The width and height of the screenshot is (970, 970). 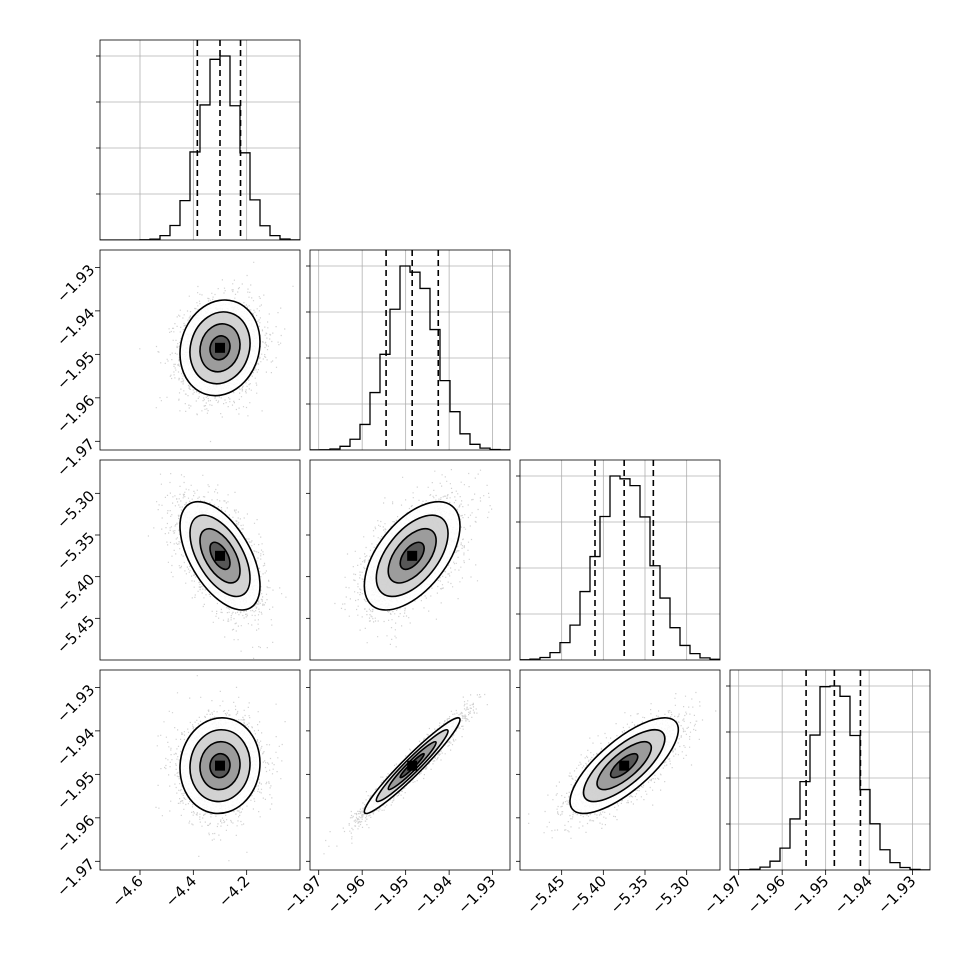 I want to click on scatter-panel-3-0: −1.97−1.96−1.95−1.94−1.93, so click(x=177, y=784).